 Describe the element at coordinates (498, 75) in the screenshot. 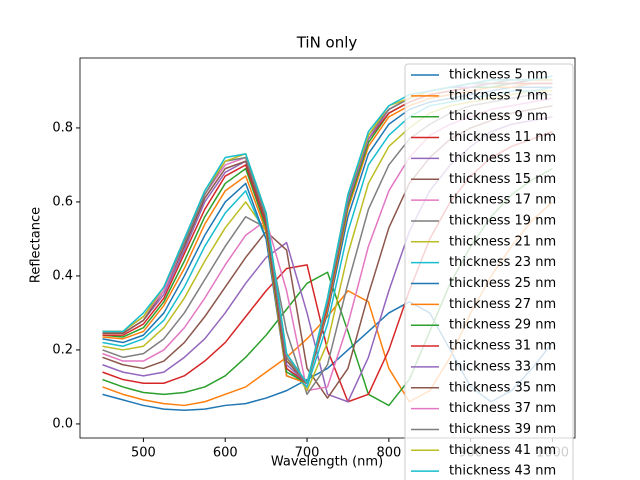

I see `legend-label: thickness 5 nm` at that location.